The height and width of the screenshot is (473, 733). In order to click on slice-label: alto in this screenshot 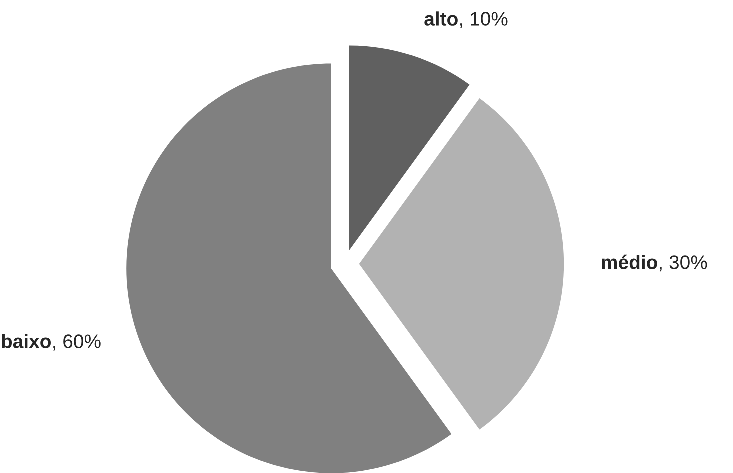, I will do `click(441, 19)`.